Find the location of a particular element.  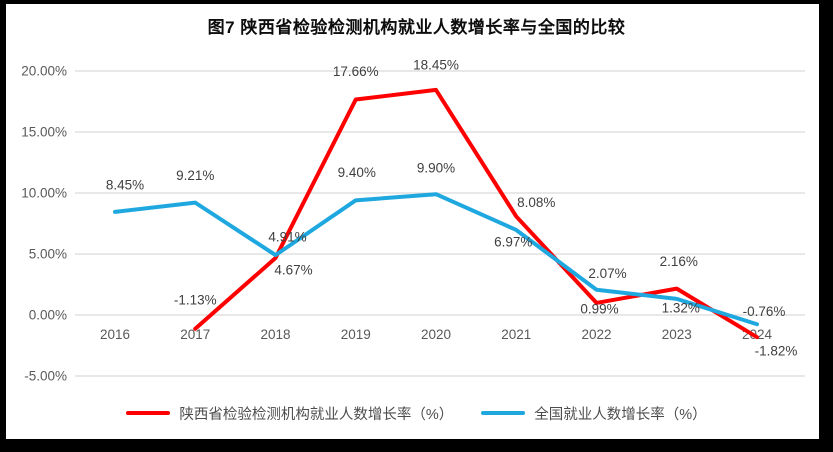

legend-item-national: 全国就业人数增长率（%） is located at coordinates (594, 413).